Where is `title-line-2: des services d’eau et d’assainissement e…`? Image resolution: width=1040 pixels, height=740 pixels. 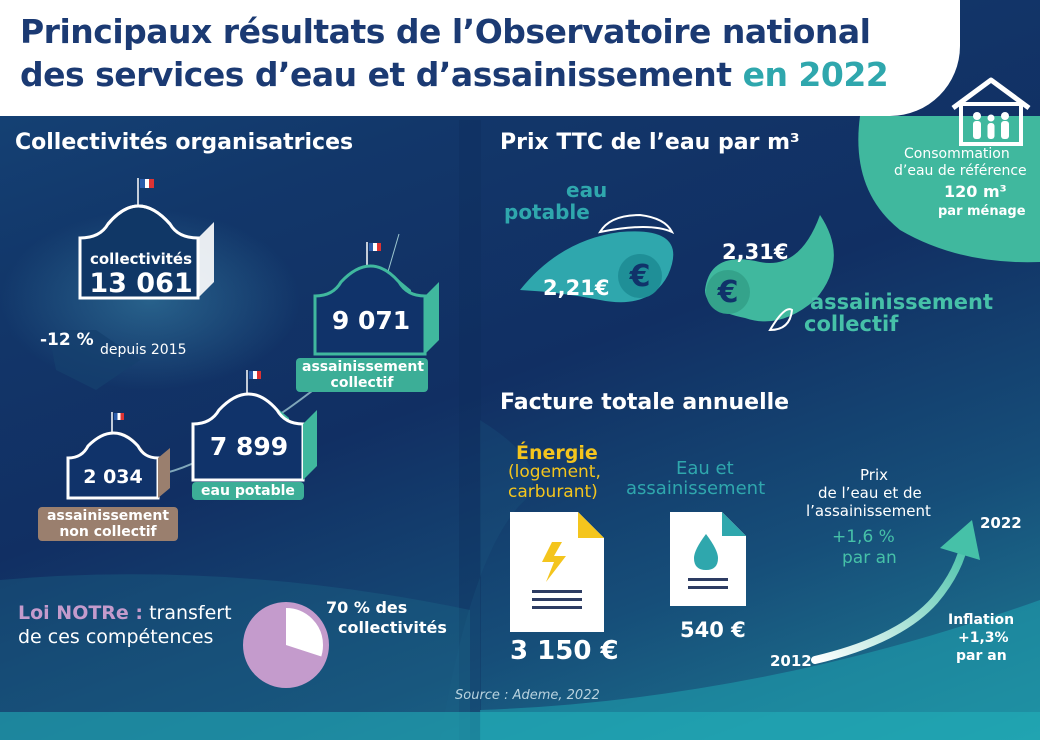 title-line-2: des services d’eau et d’assainissement e… is located at coordinates (454, 74).